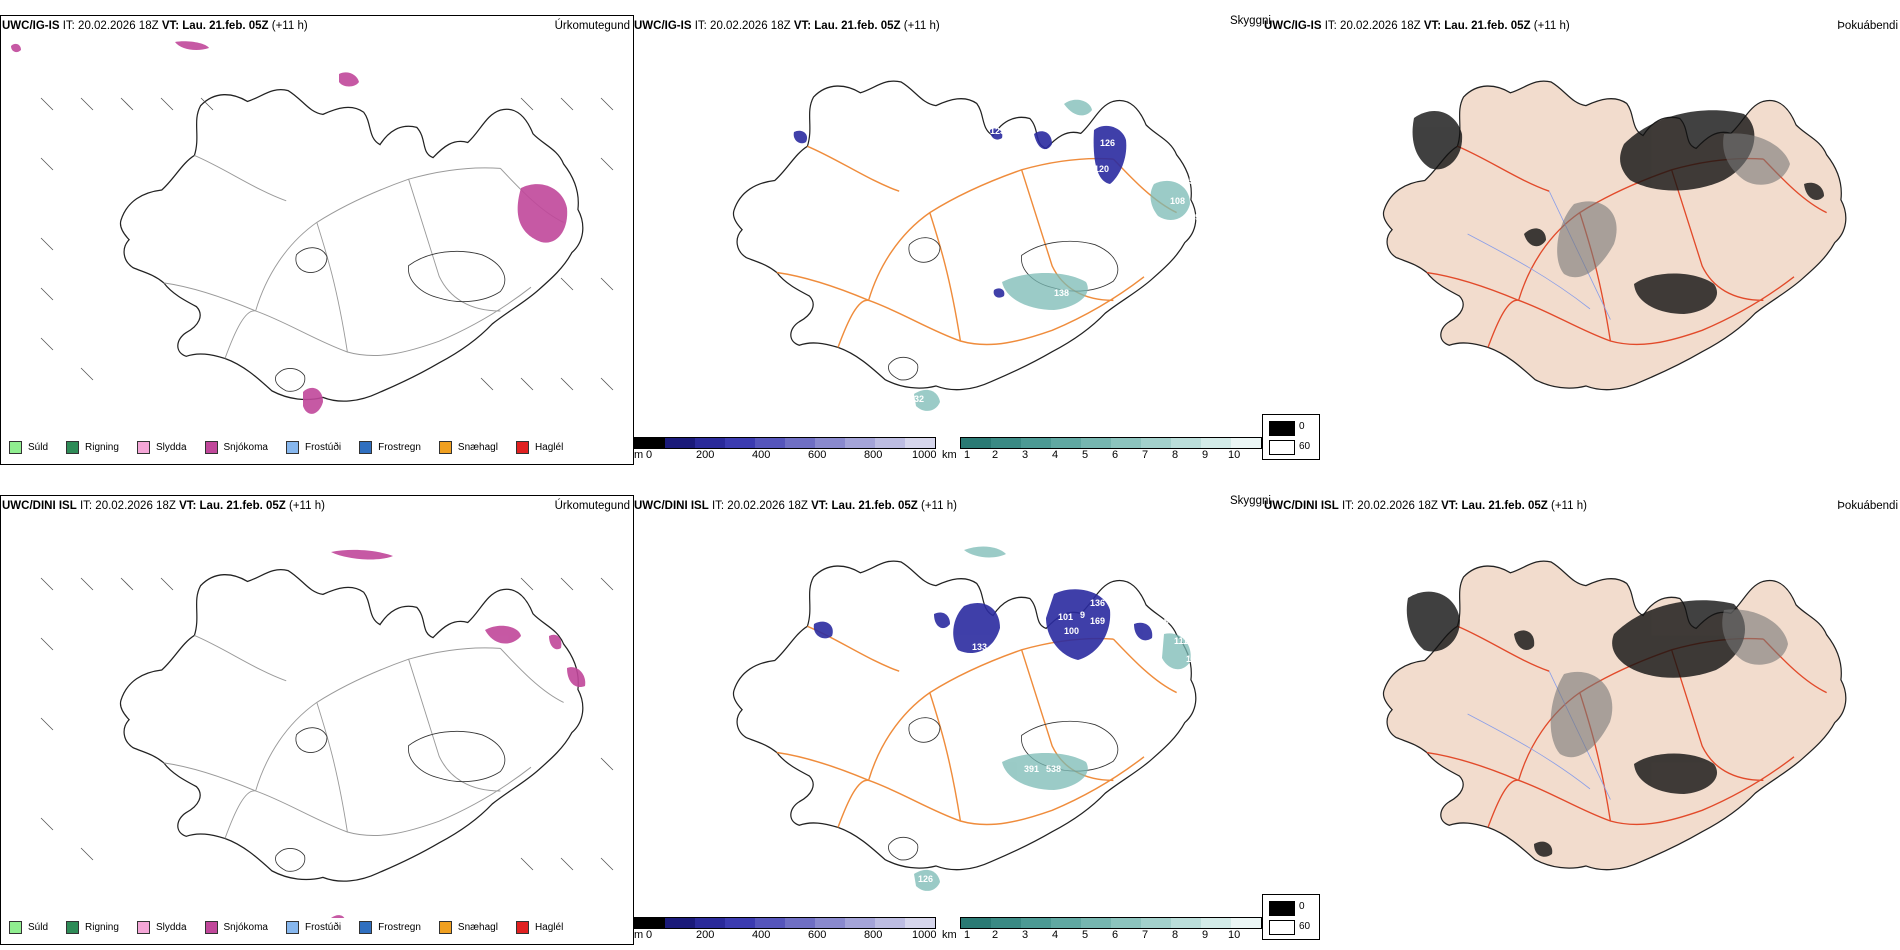 This screenshot has height=950, width=1900. What do you see at coordinates (1234, 935) in the screenshot?
I see `tick-label: 10` at bounding box center [1234, 935].